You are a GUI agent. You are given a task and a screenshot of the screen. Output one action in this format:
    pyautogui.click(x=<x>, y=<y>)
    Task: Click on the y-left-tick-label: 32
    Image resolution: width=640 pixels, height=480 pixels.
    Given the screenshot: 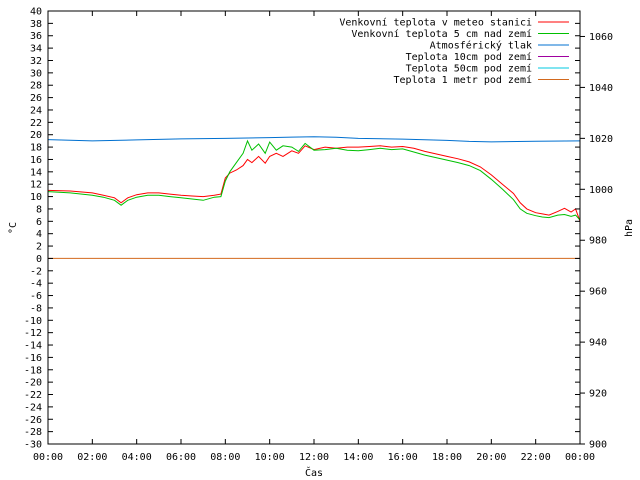 What is the action you would take?
    pyautogui.click(x=36, y=61)
    